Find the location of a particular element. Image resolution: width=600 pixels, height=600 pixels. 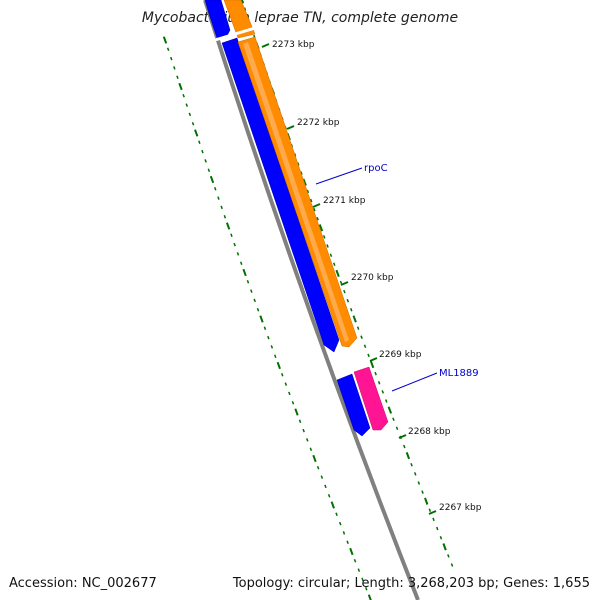

gene-label-ML1889: ML1889 is located at coordinates (459, 373).